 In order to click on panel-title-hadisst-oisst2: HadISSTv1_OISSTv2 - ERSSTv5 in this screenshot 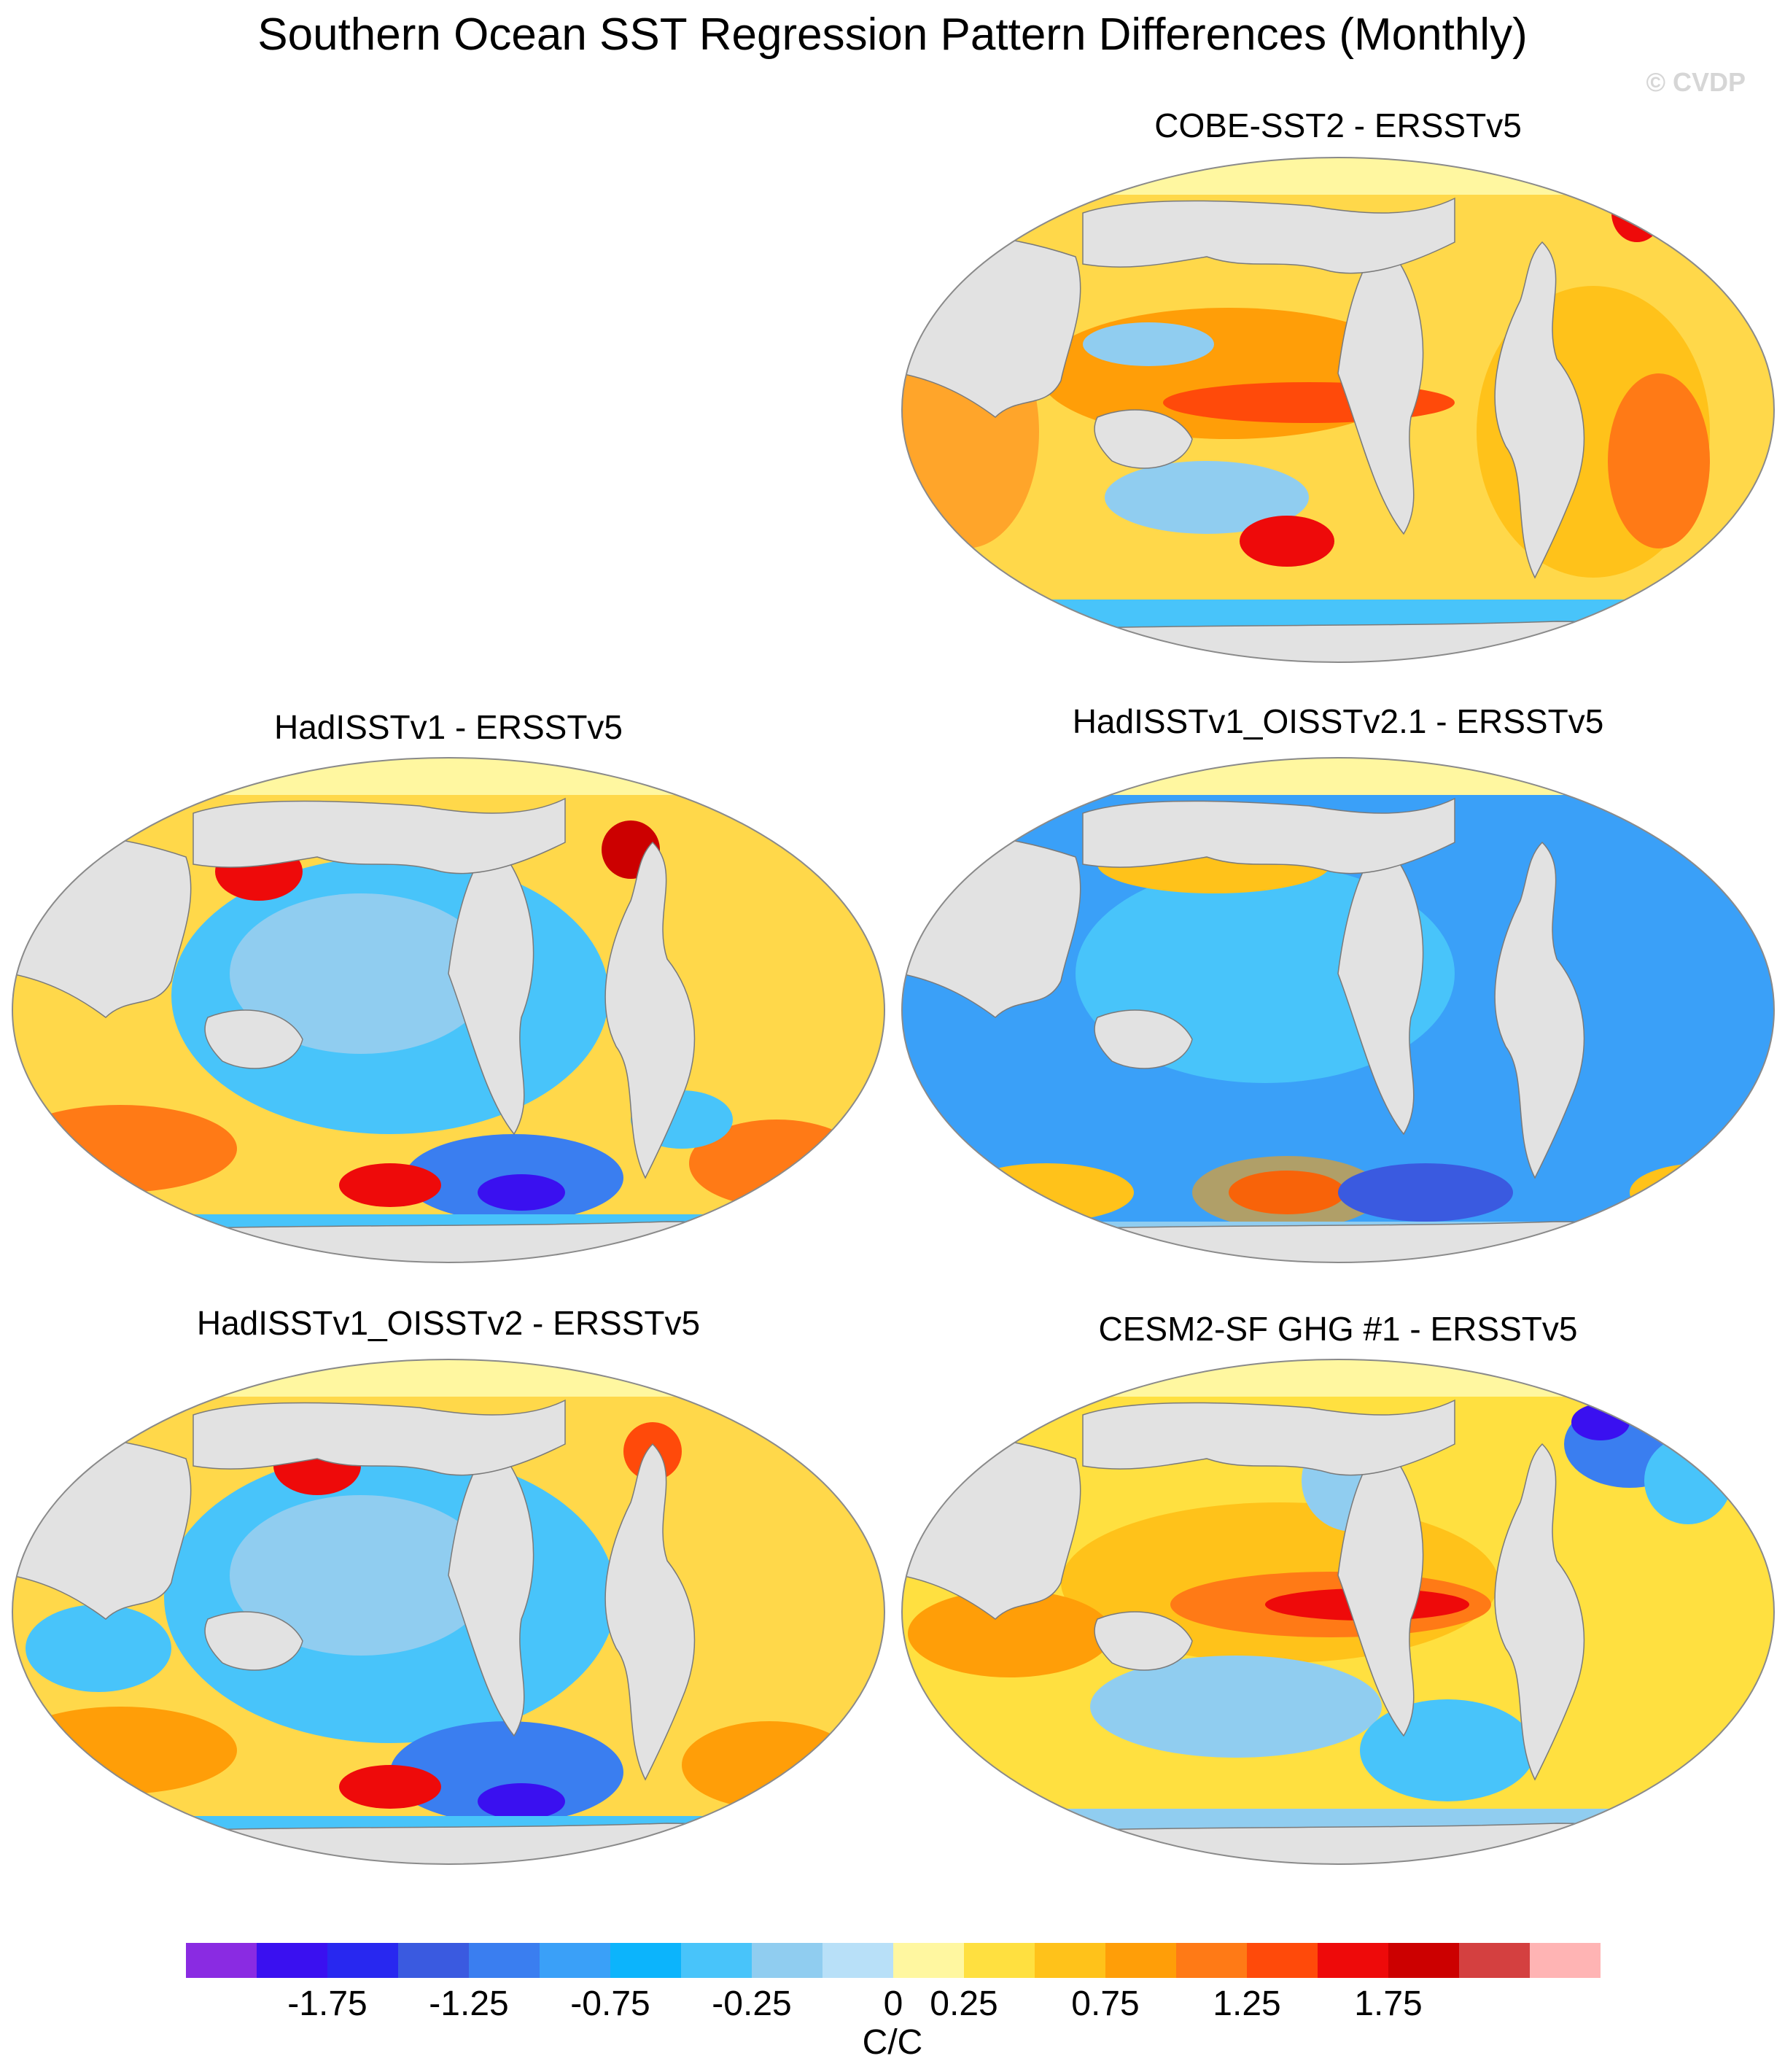, I will do `click(448, 1323)`.